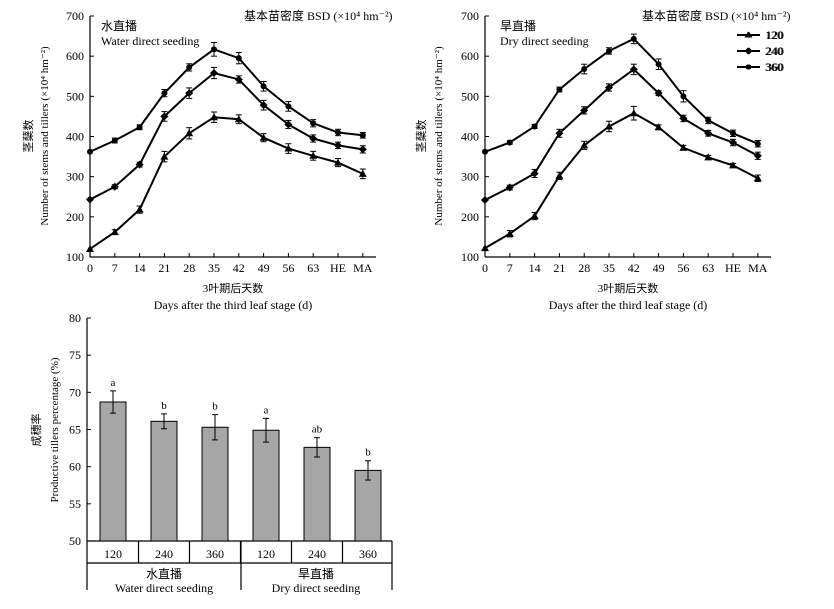 The height and width of the screenshot is (609, 834). I want to click on y-tick-label: 500, so click(75, 96).